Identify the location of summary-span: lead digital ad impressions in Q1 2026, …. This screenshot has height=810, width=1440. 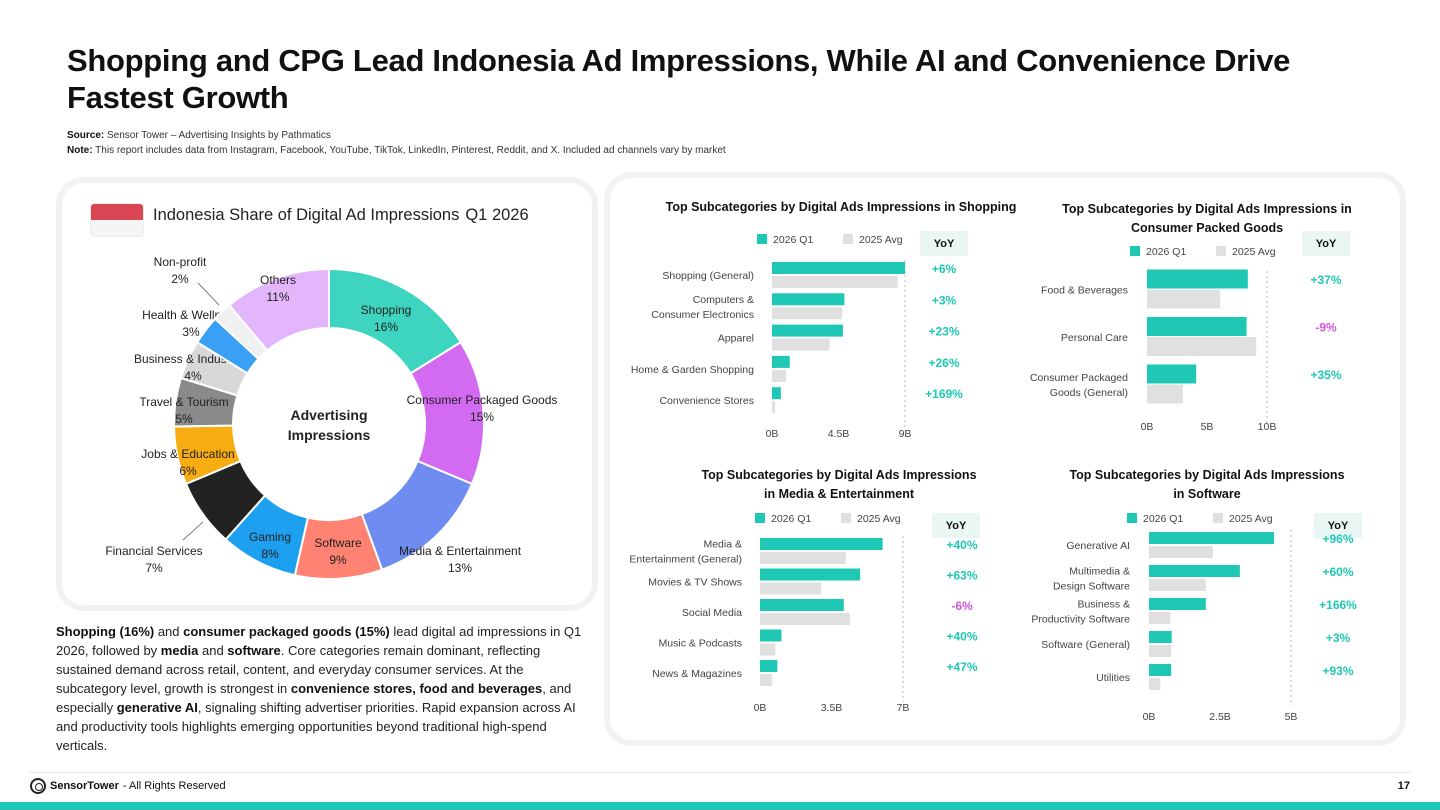
(319, 641).